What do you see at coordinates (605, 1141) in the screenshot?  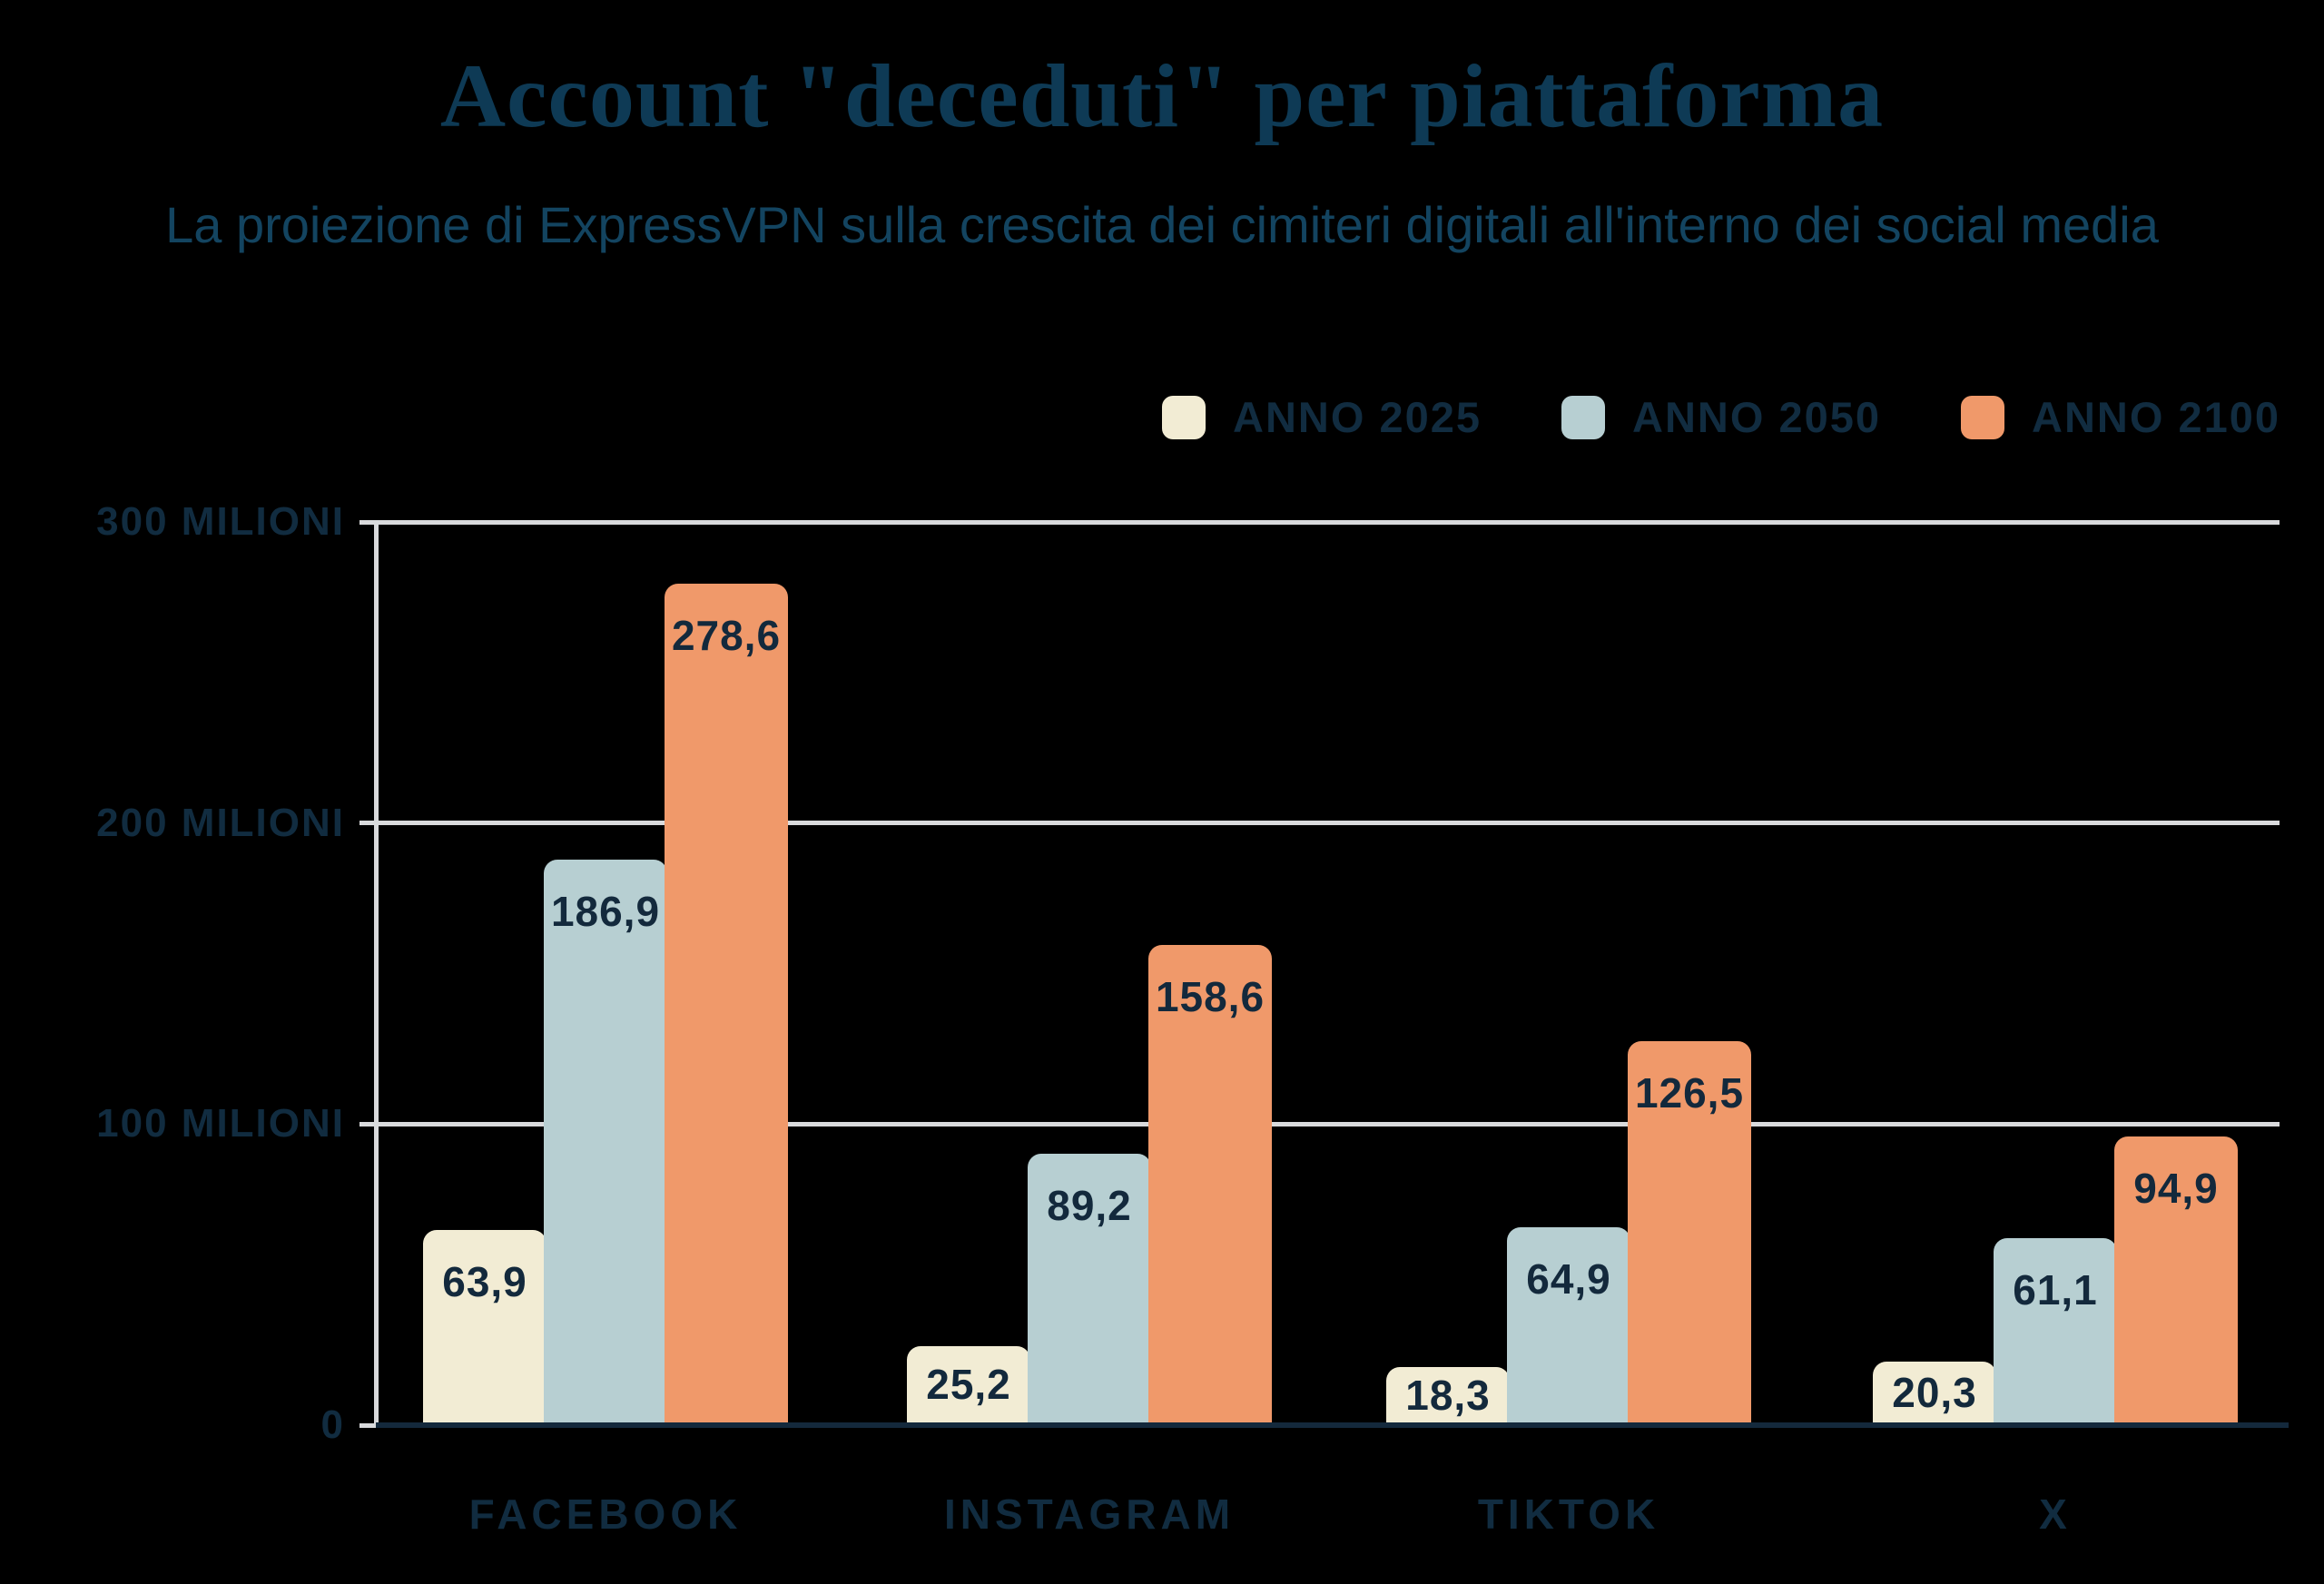 I see `bar-facebook-anno-2050: 186,9` at bounding box center [605, 1141].